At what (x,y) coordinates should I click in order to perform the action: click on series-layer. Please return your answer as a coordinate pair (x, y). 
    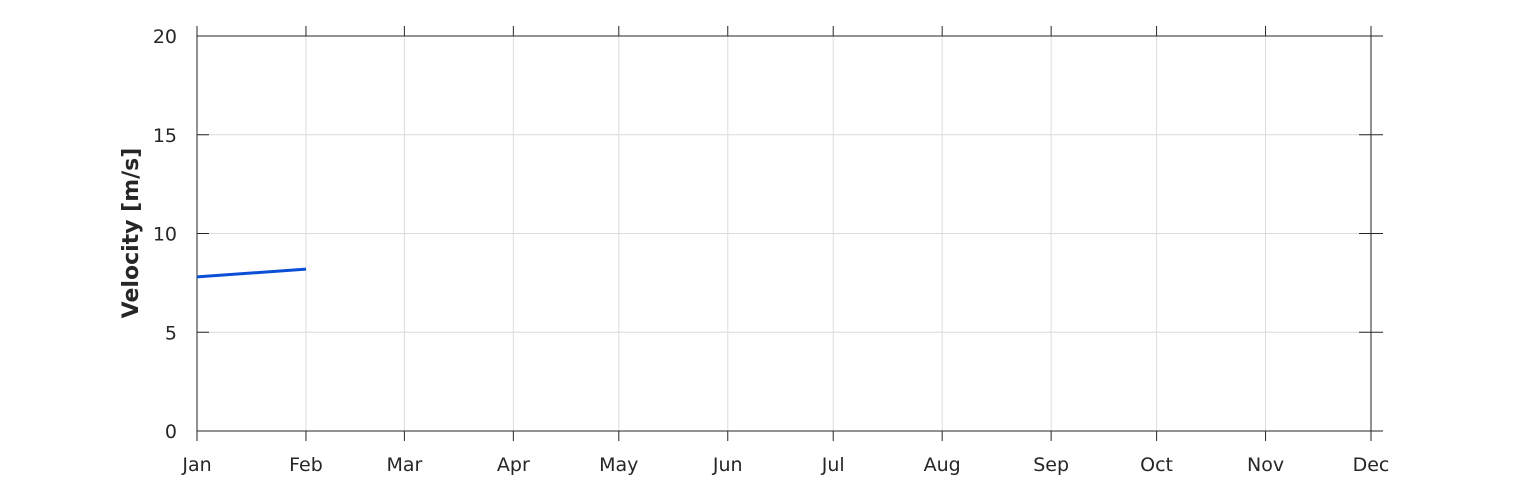
    Looking at the image, I should click on (251, 273).